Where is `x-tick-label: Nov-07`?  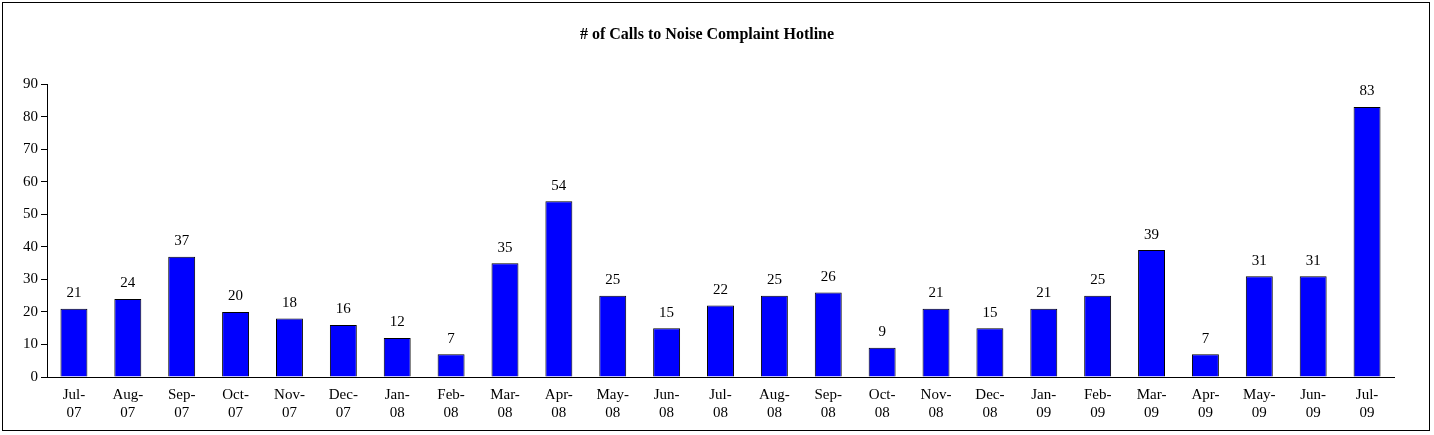
x-tick-label: Nov-07 is located at coordinates (289, 402).